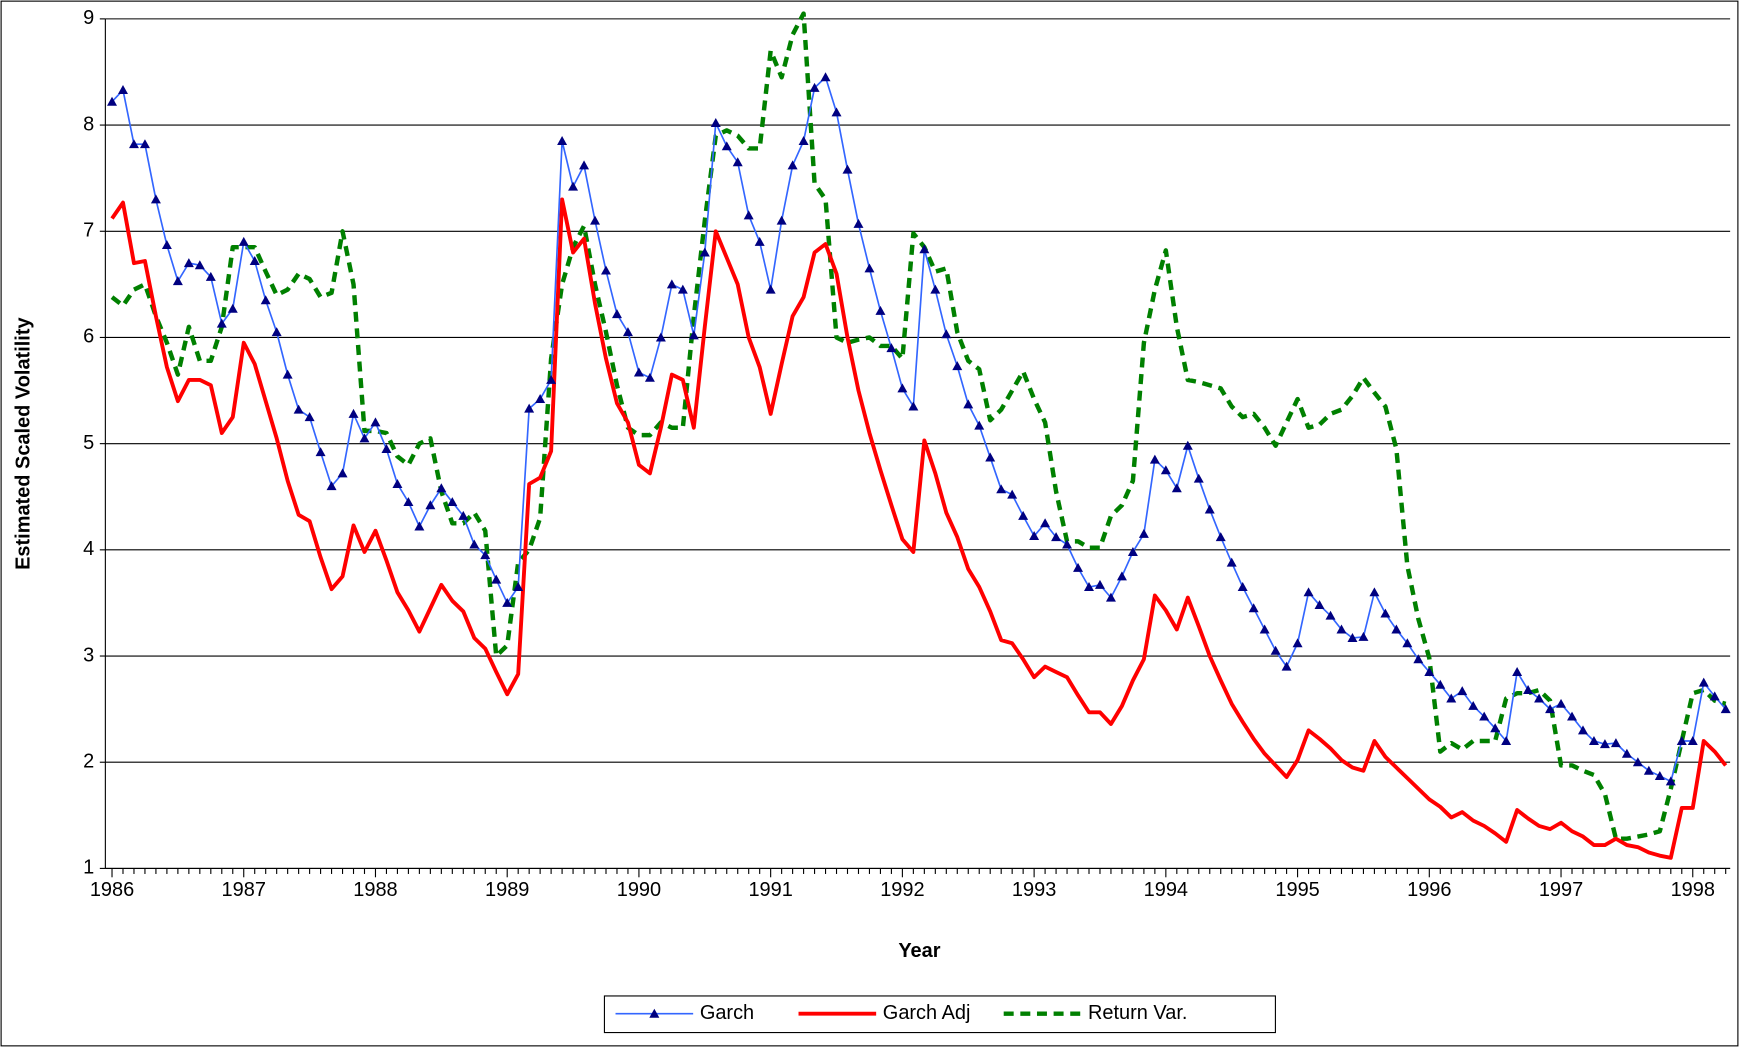 This screenshot has height=1047, width=1739. What do you see at coordinates (24, 443) in the screenshot?
I see `y-axis-title: Estimated Scaled Volatility` at bounding box center [24, 443].